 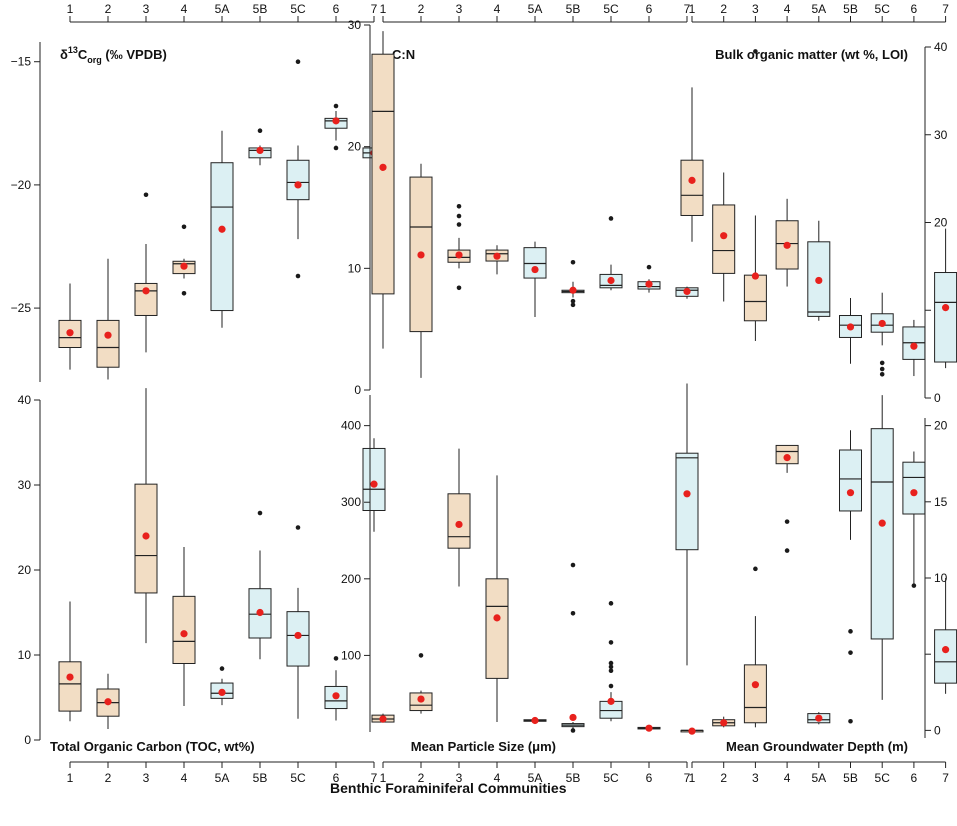 I want to click on value-tick-label: −25, so click(x=21, y=308).